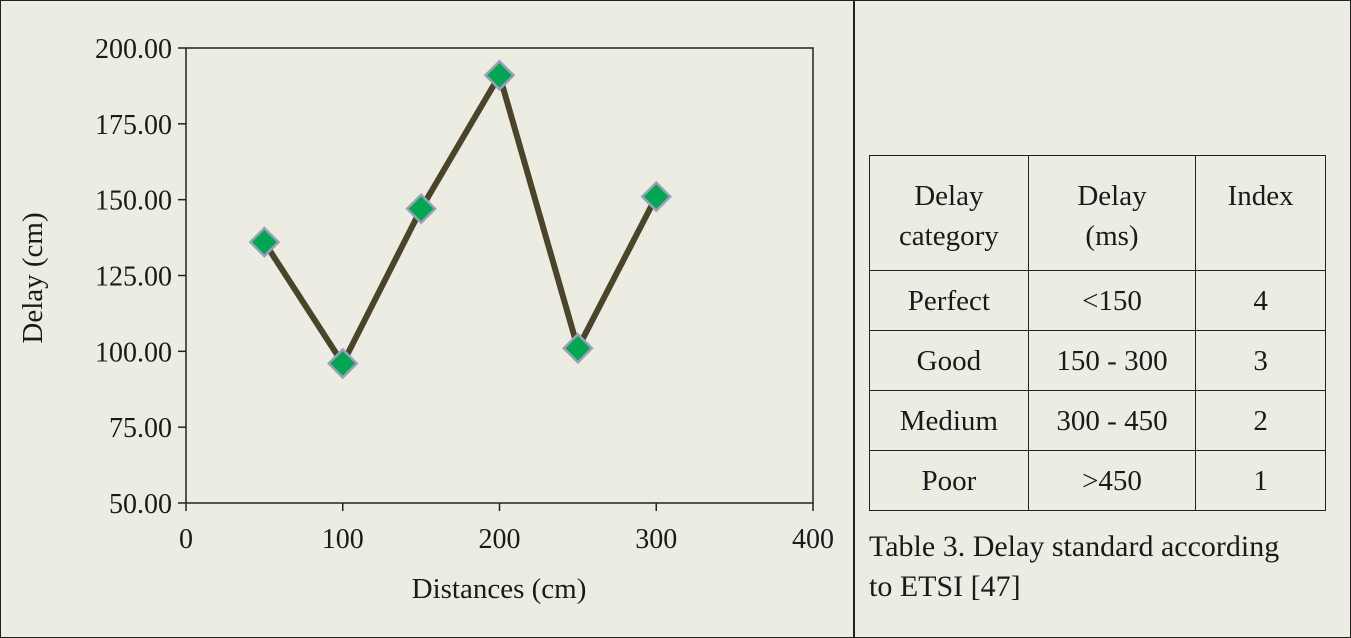 This screenshot has height=638, width=1351. What do you see at coordinates (656, 539) in the screenshot?
I see `x-tick-label: 300` at bounding box center [656, 539].